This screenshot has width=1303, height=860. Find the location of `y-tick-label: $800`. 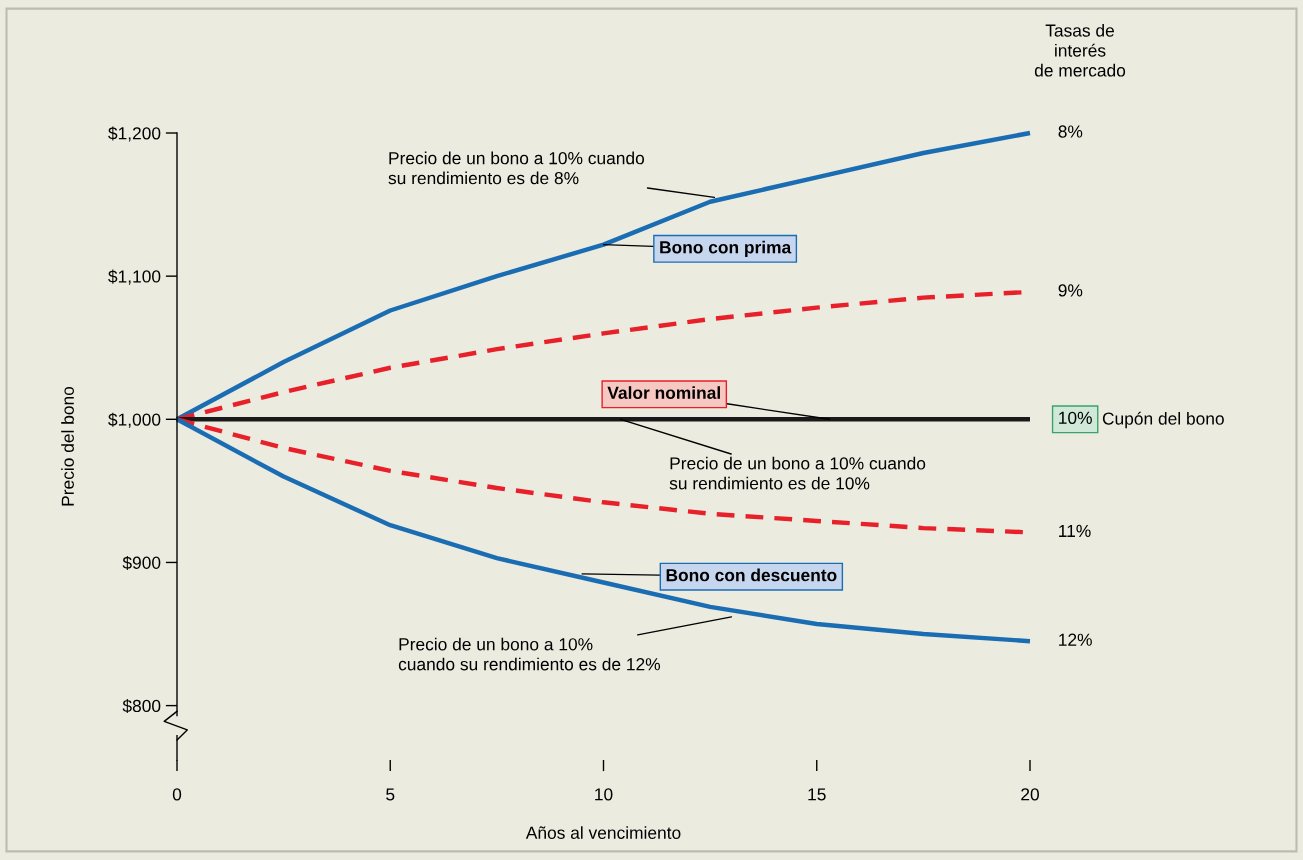

y-tick-label: $800 is located at coordinates (141, 706).